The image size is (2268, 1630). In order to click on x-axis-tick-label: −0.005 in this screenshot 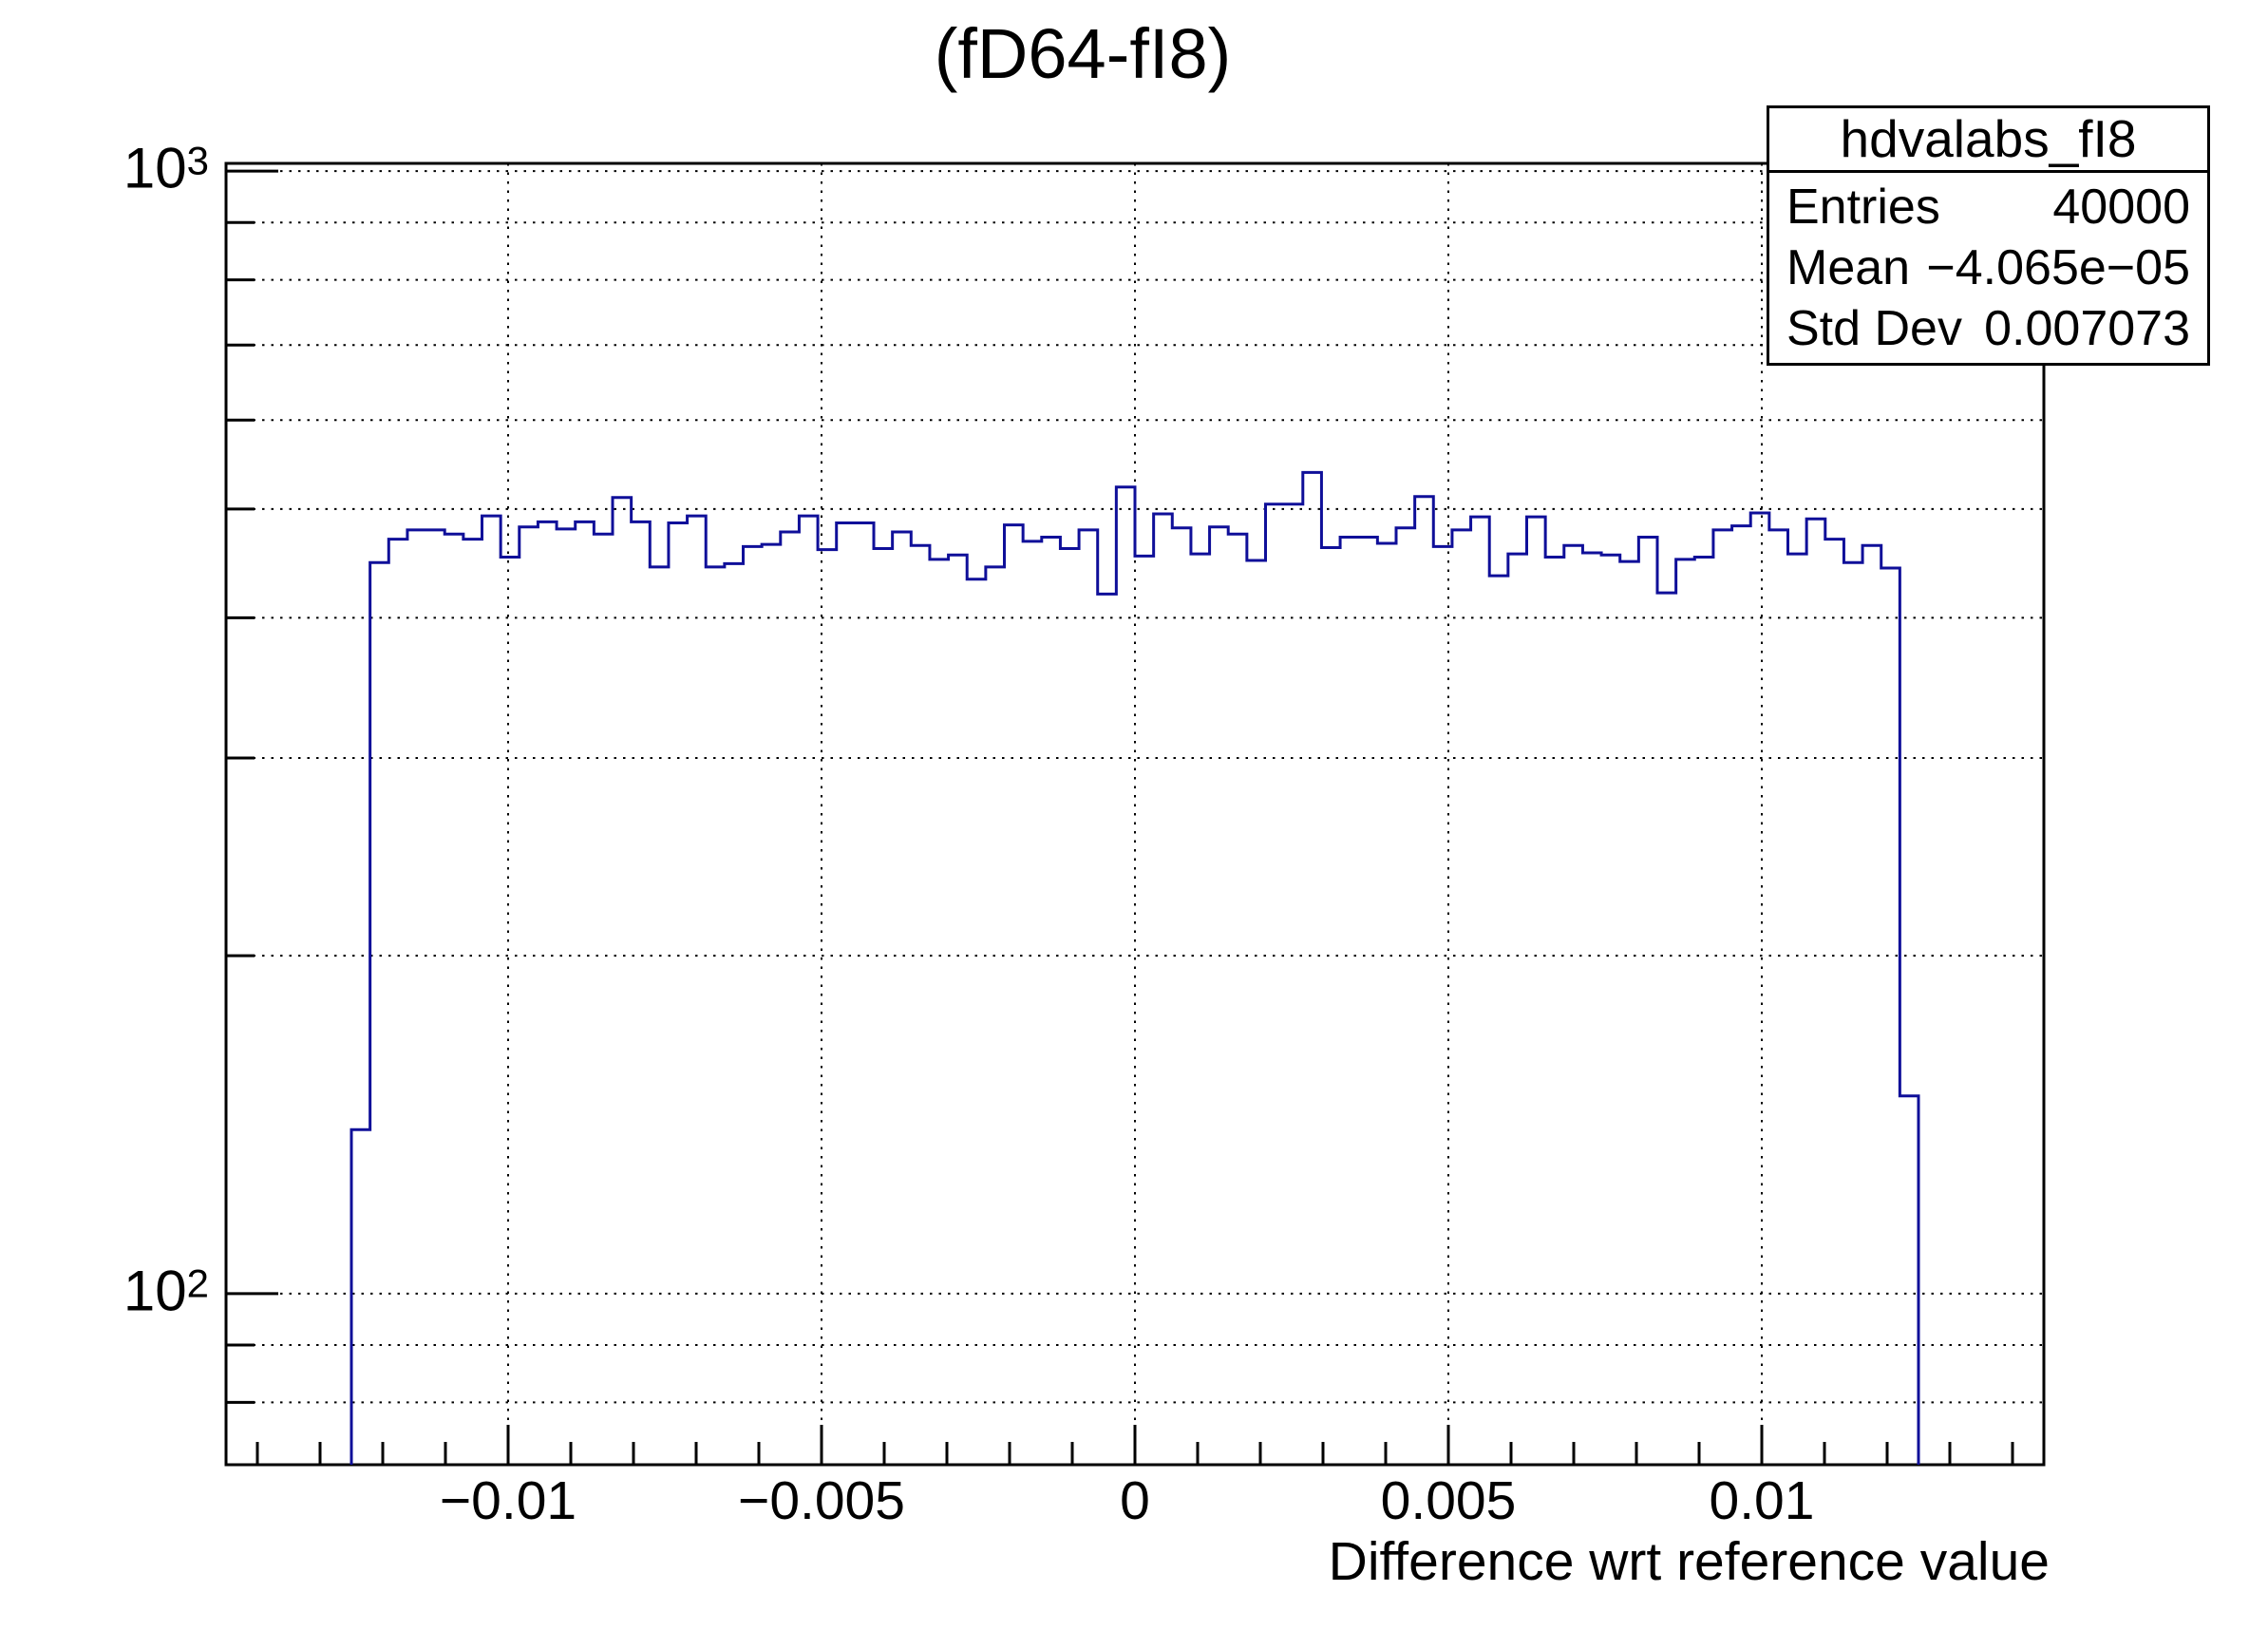, I will do `click(821, 1500)`.